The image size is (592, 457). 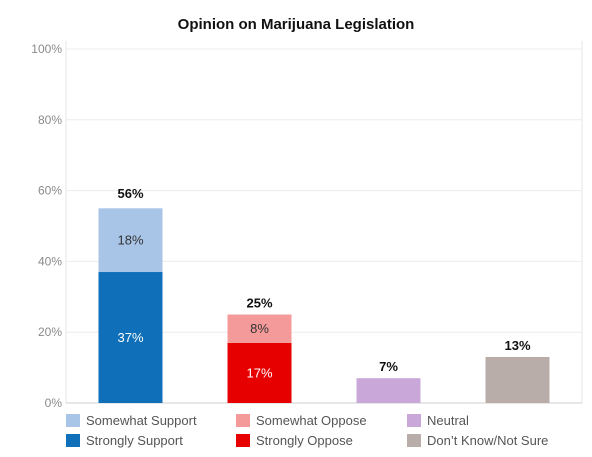 I want to click on y-tick-label: 0%, so click(x=54, y=403).